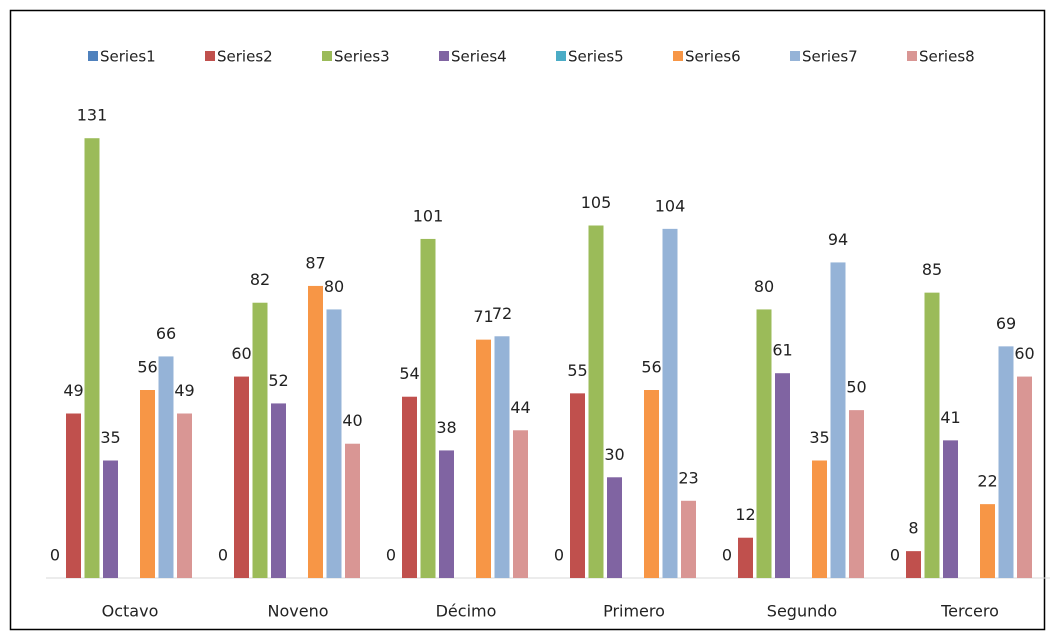  I want to click on data-label: 69, so click(1006, 323).